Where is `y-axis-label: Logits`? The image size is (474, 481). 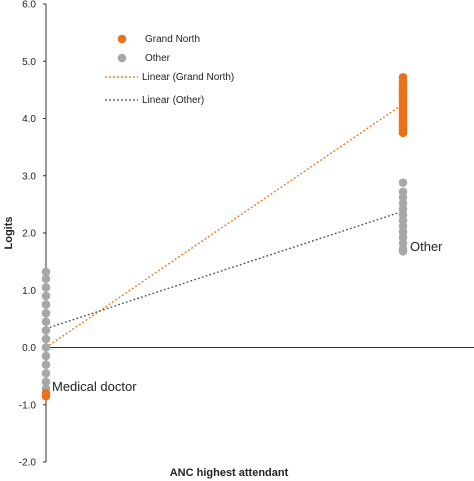
y-axis-label: Logits is located at coordinates (9, 233).